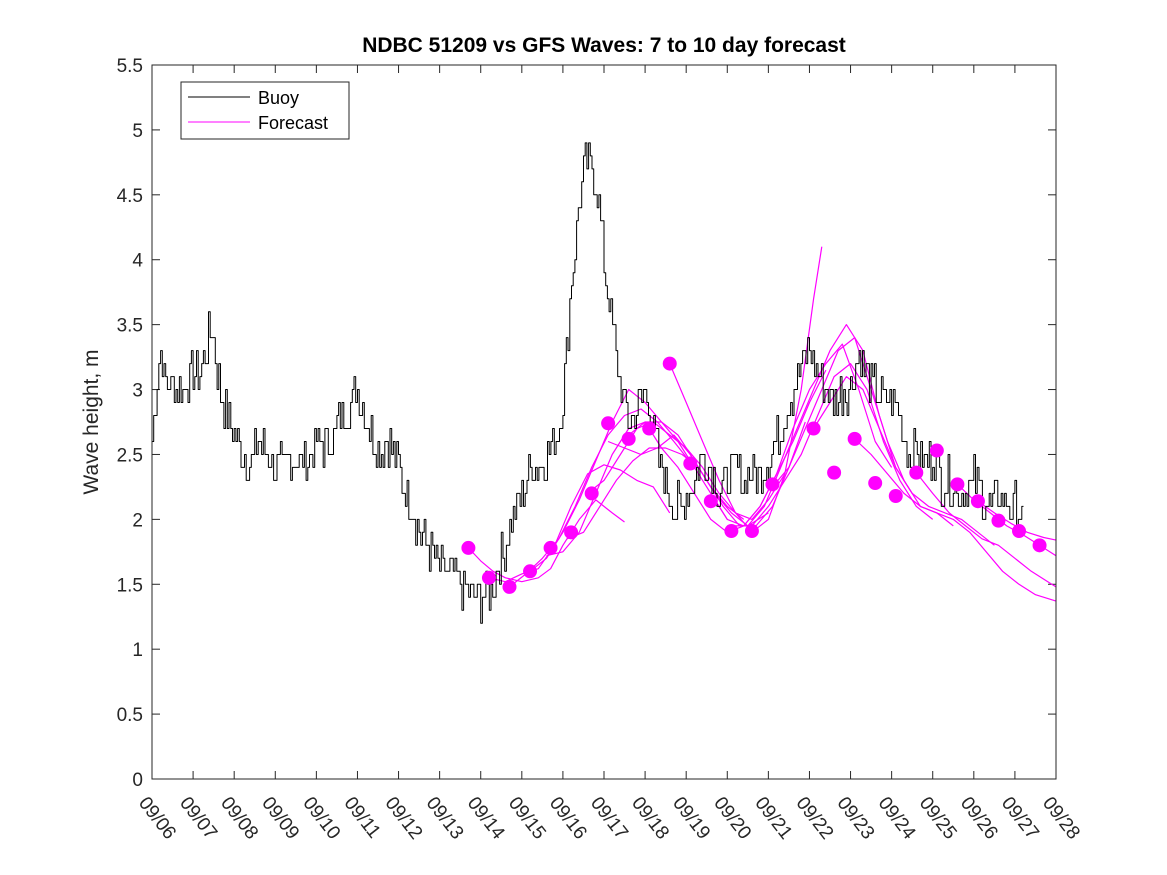 Image resolution: width=1167 pixels, height=875 pixels. What do you see at coordinates (130, 66) in the screenshot?
I see `y-tick-label: 5.5` at bounding box center [130, 66].